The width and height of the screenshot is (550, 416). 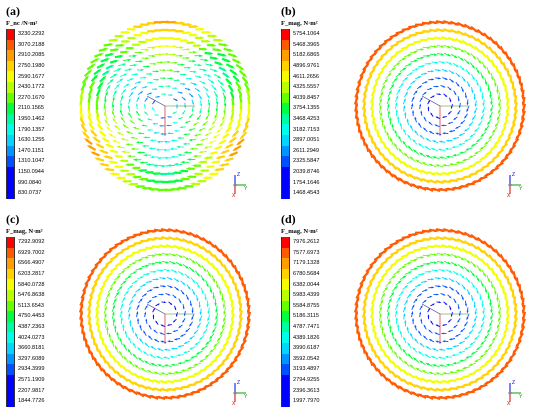 What do you see at coordinates (306, 34) in the screenshot?
I see `legend-value: 5754.1064` at bounding box center [306, 34].